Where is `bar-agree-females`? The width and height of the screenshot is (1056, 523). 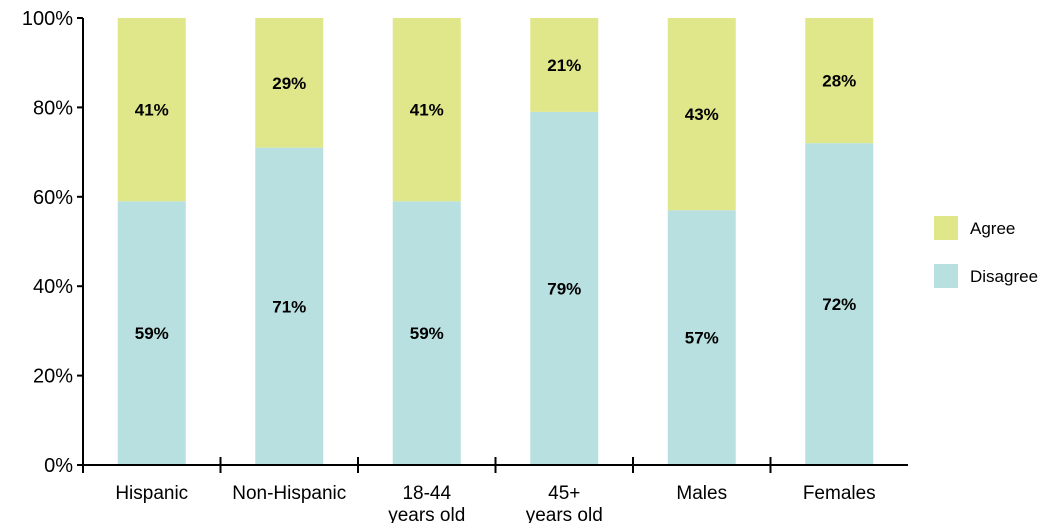
bar-agree-females is located at coordinates (839, 81).